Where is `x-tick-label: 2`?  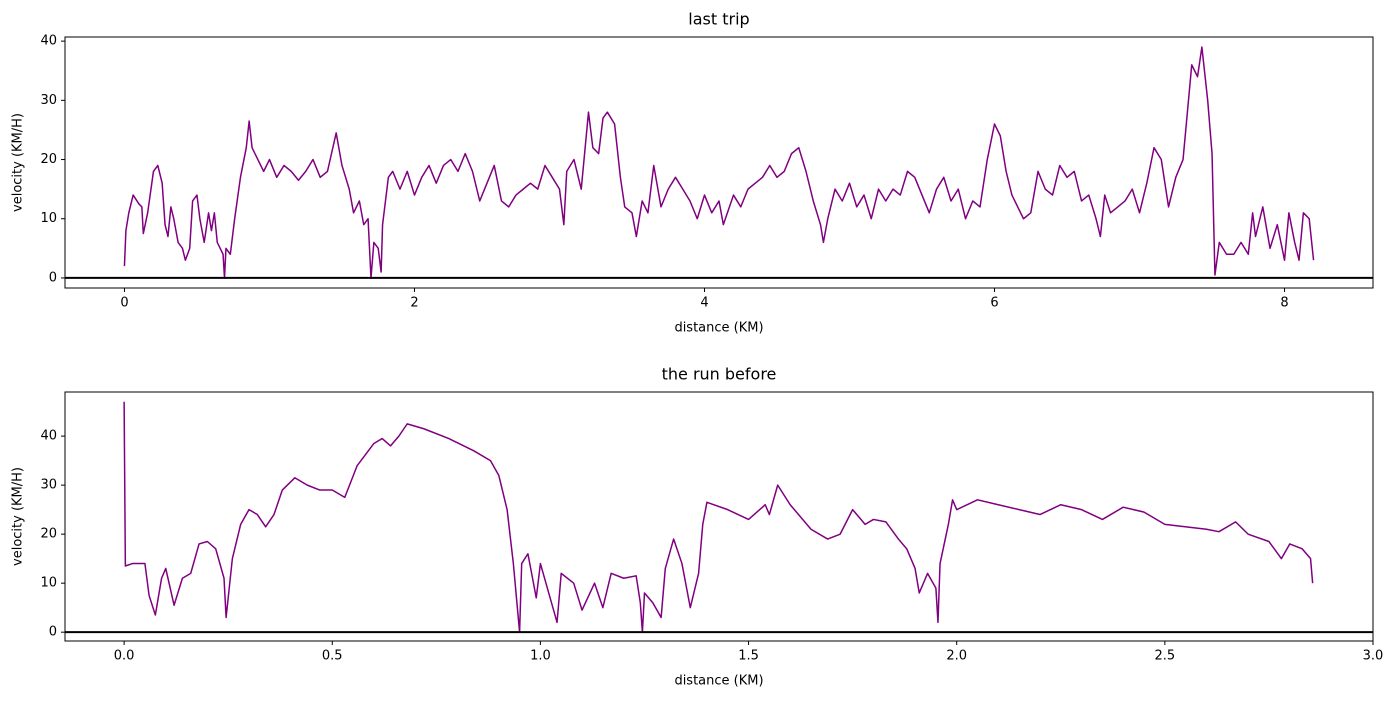
x-tick-label: 2 is located at coordinates (414, 303).